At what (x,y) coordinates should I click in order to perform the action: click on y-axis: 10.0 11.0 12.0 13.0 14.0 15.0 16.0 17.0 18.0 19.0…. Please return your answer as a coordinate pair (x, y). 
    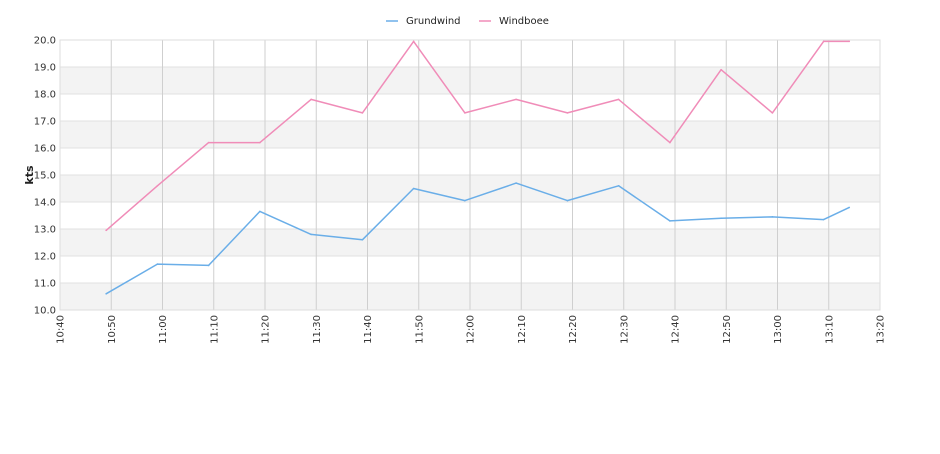
    Looking at the image, I should click on (45, 176).